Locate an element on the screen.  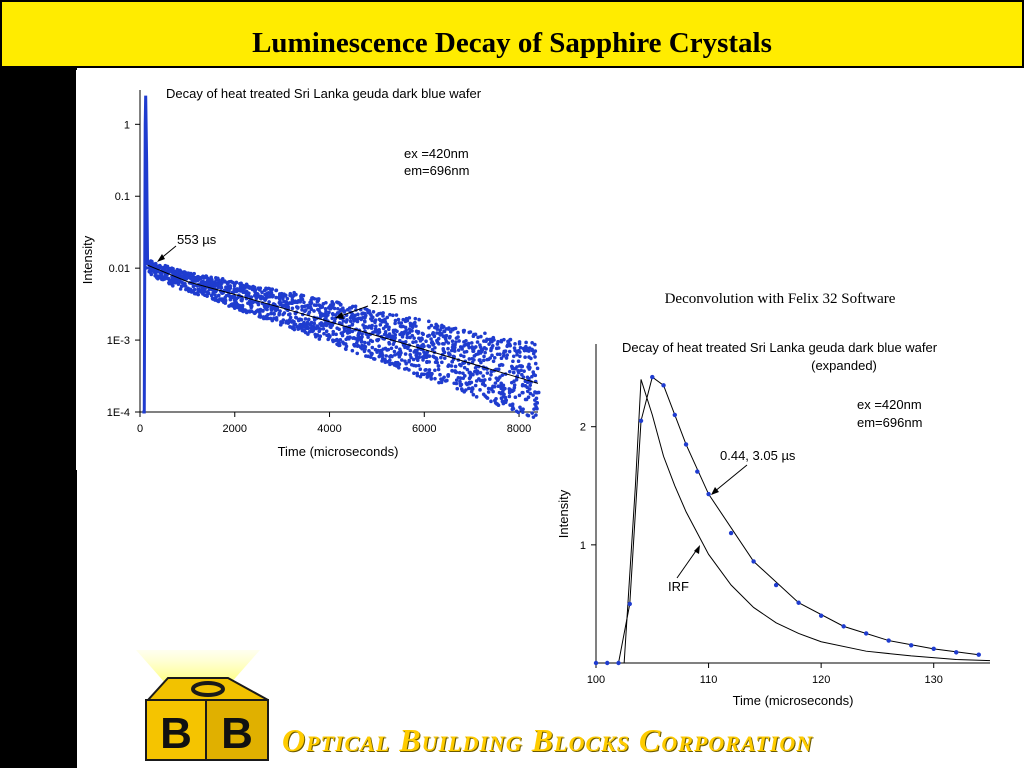
chart2-x-tick-label: 110 is located at coordinates (709, 680).